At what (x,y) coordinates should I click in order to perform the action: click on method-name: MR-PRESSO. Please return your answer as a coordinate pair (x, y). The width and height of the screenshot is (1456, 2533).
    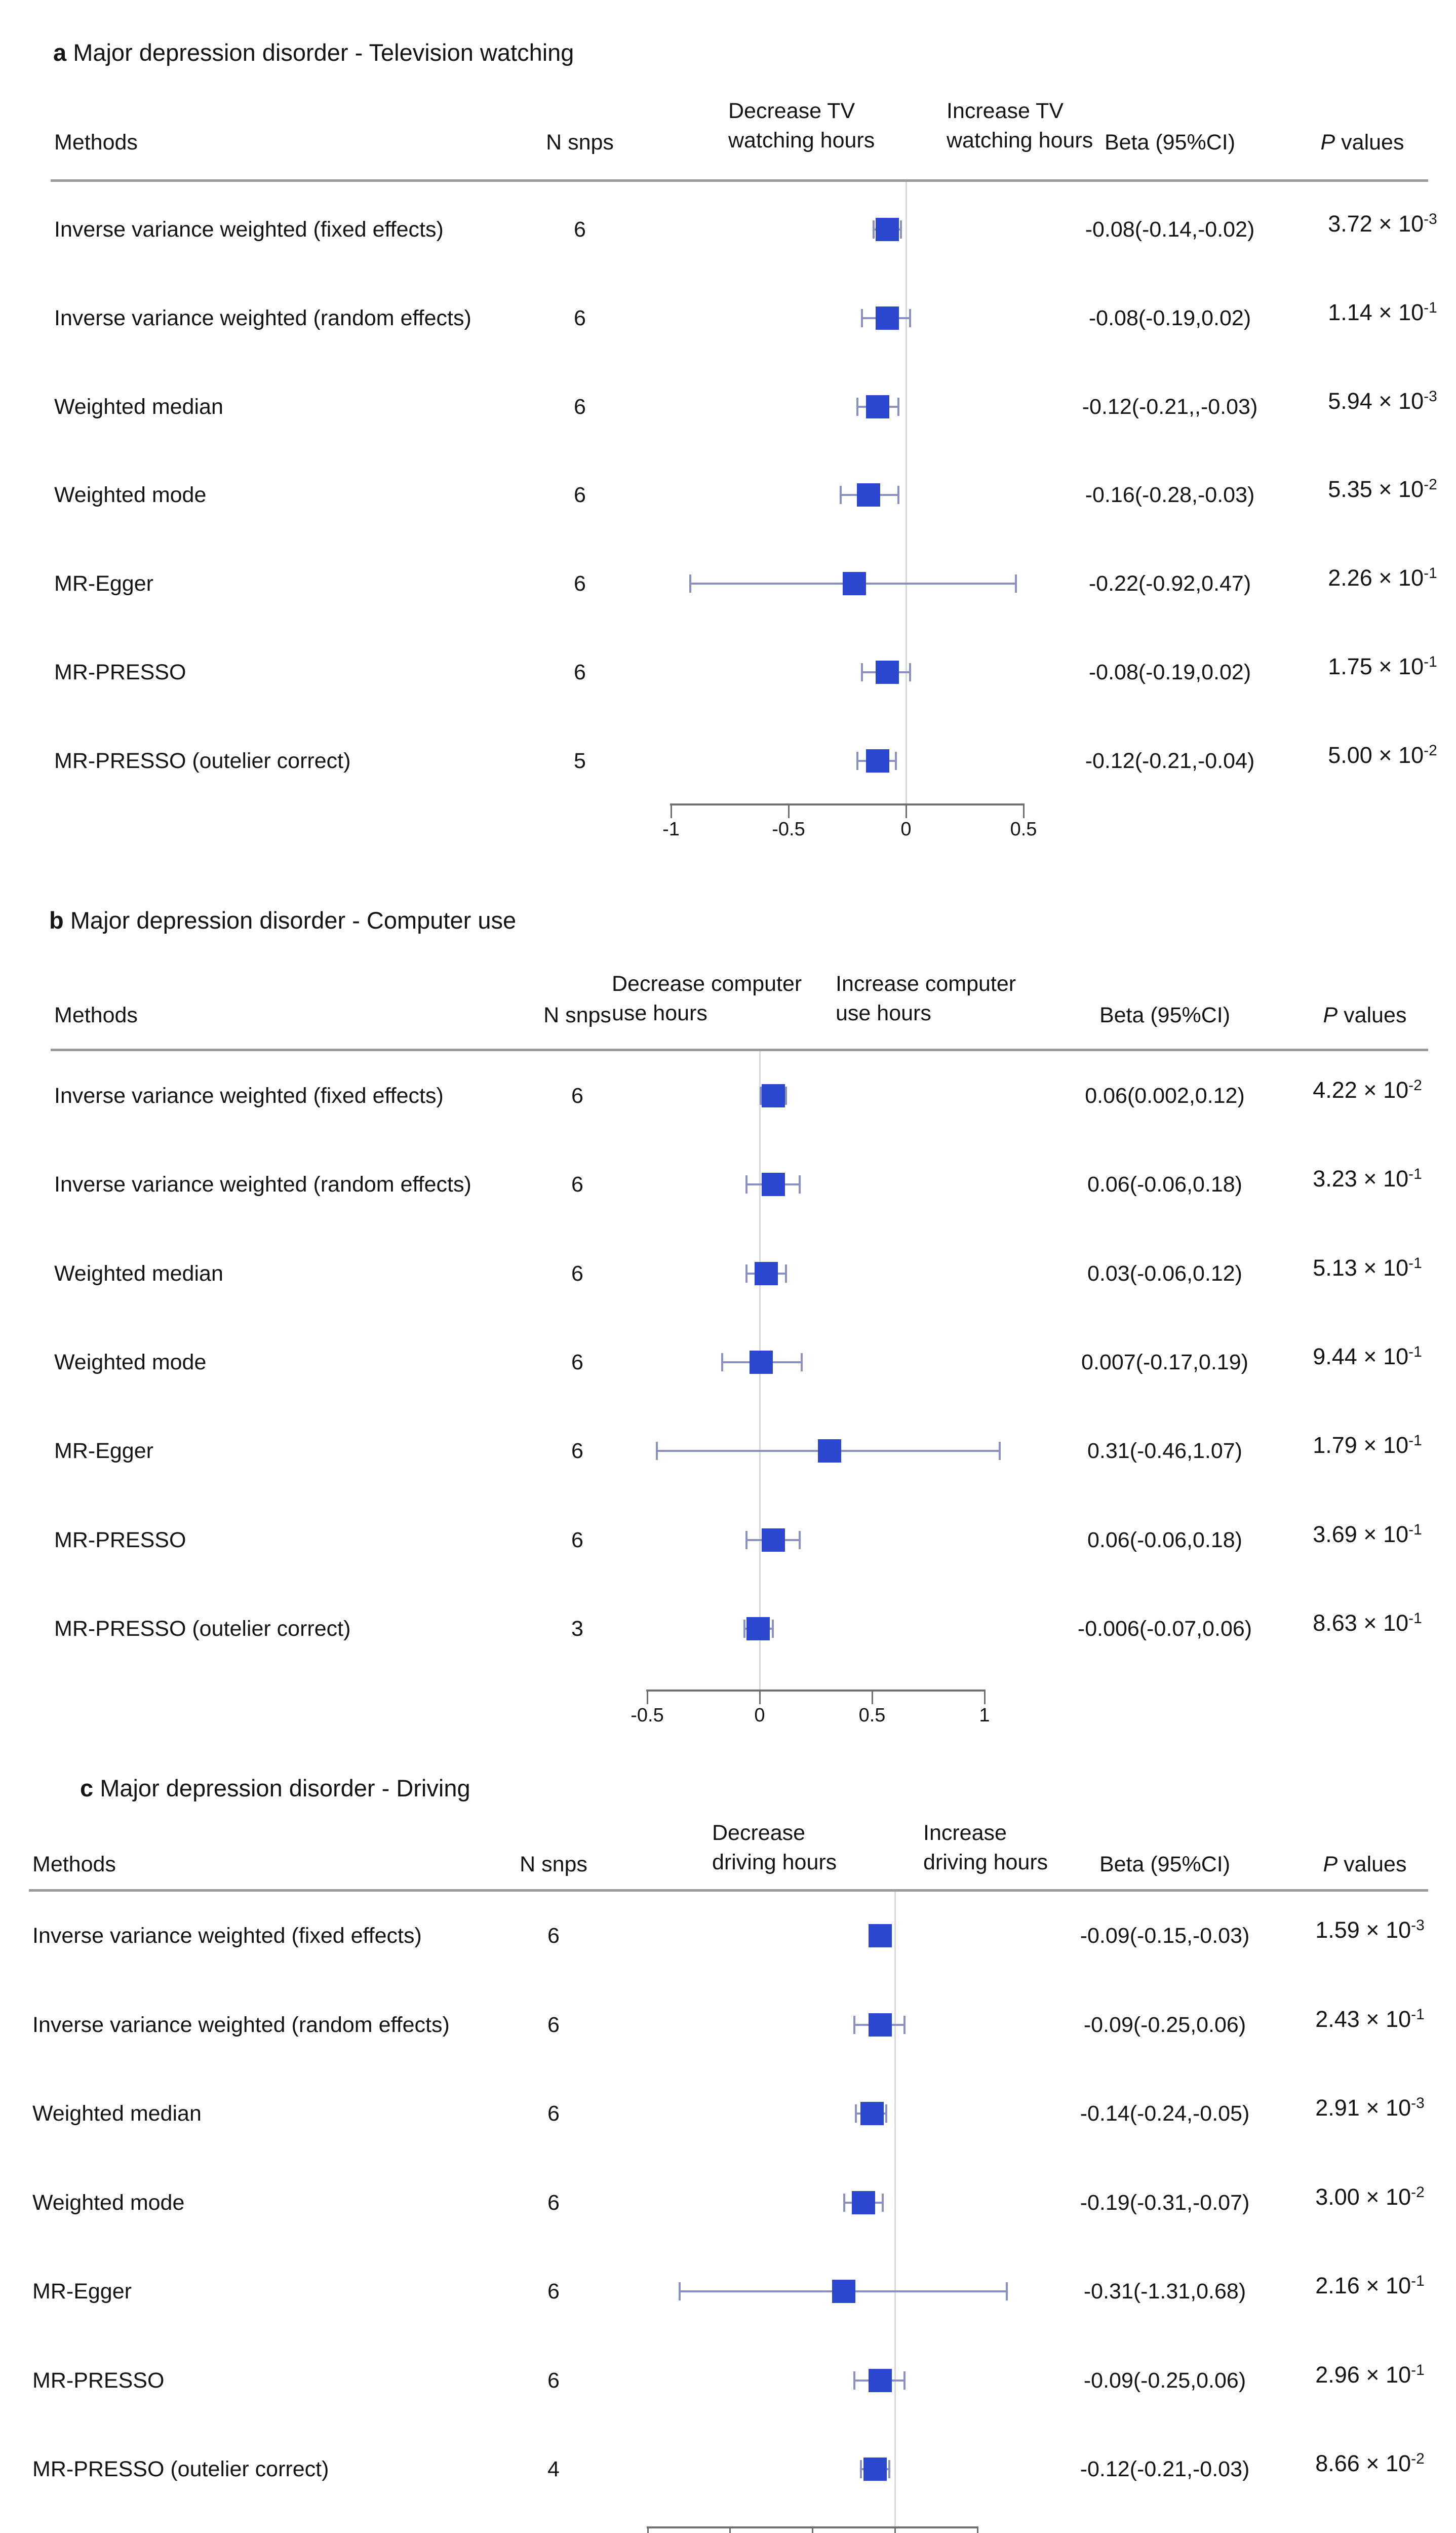
    Looking at the image, I should click on (120, 1540).